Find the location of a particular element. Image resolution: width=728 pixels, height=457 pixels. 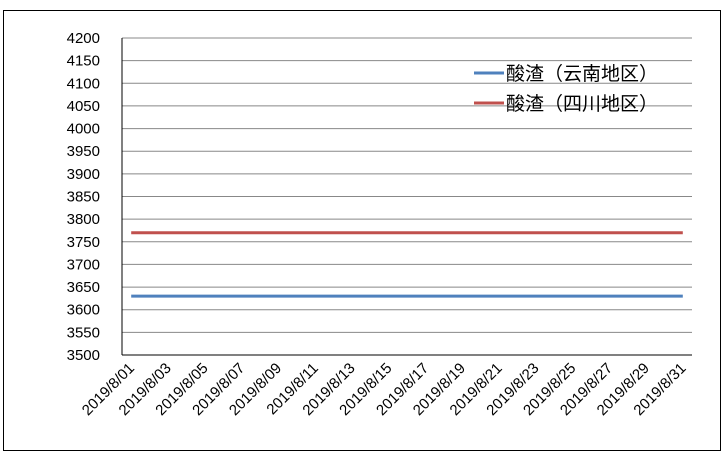

y-tick-label: 3650 is located at coordinates (83, 287).